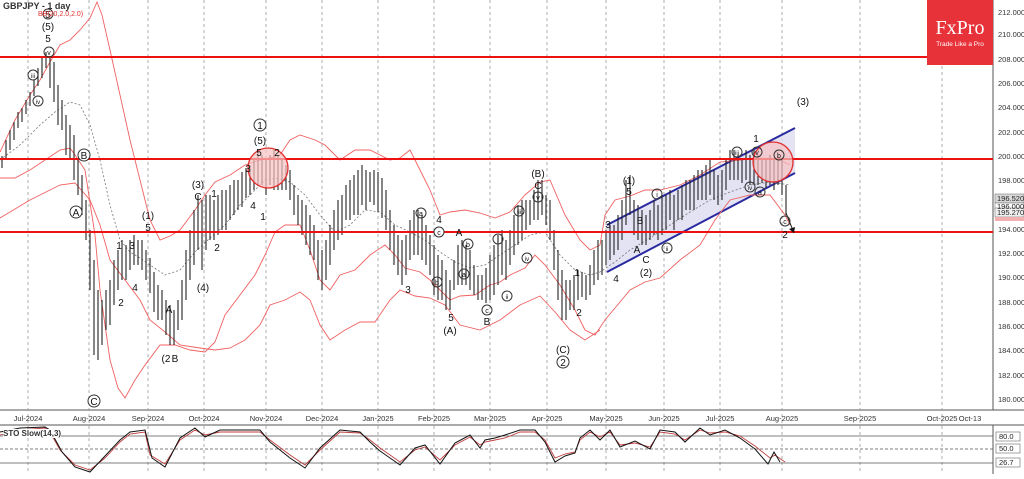 This screenshot has width=1024, height=479. I want to click on svg-text: Aug-2024, so click(89, 418).